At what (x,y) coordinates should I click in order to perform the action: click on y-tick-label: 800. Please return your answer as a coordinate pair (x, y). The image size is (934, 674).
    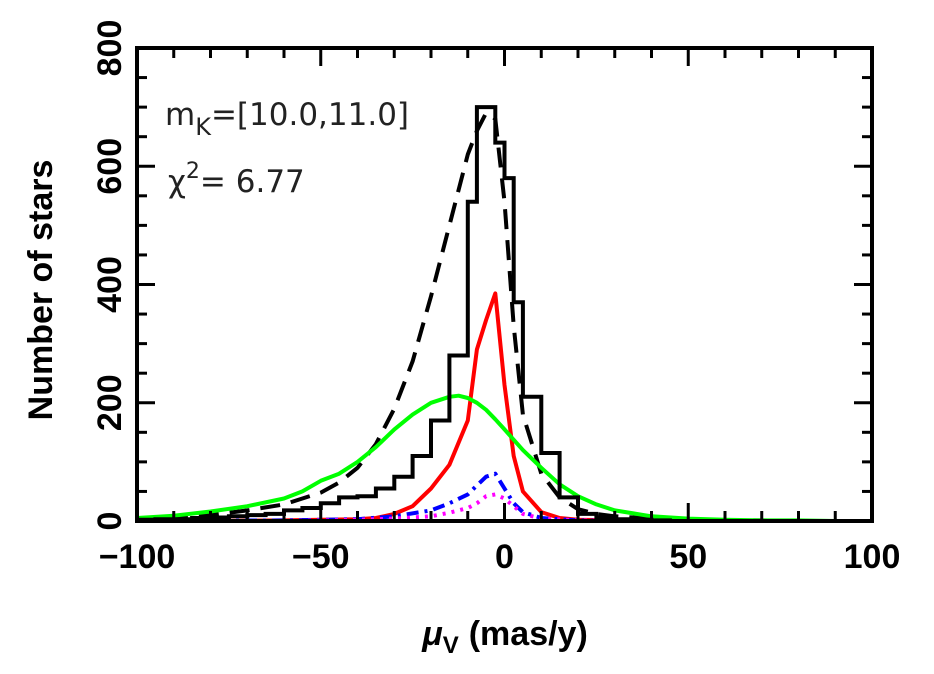
    Looking at the image, I should click on (110, 48).